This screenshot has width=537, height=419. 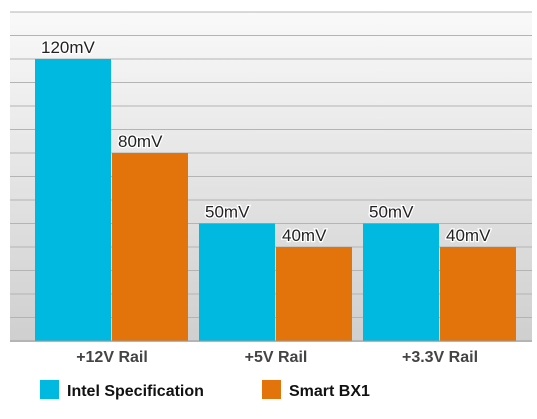 I want to click on legend: Intel Specification Smart BX1, so click(x=205, y=390).